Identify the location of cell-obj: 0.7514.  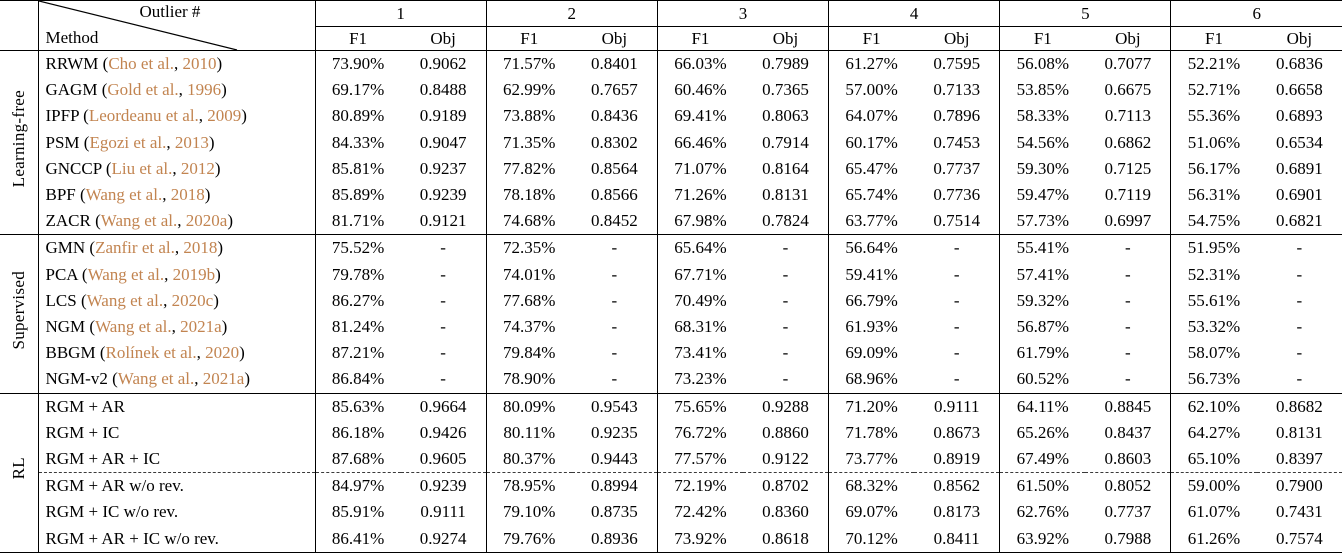
(957, 221).